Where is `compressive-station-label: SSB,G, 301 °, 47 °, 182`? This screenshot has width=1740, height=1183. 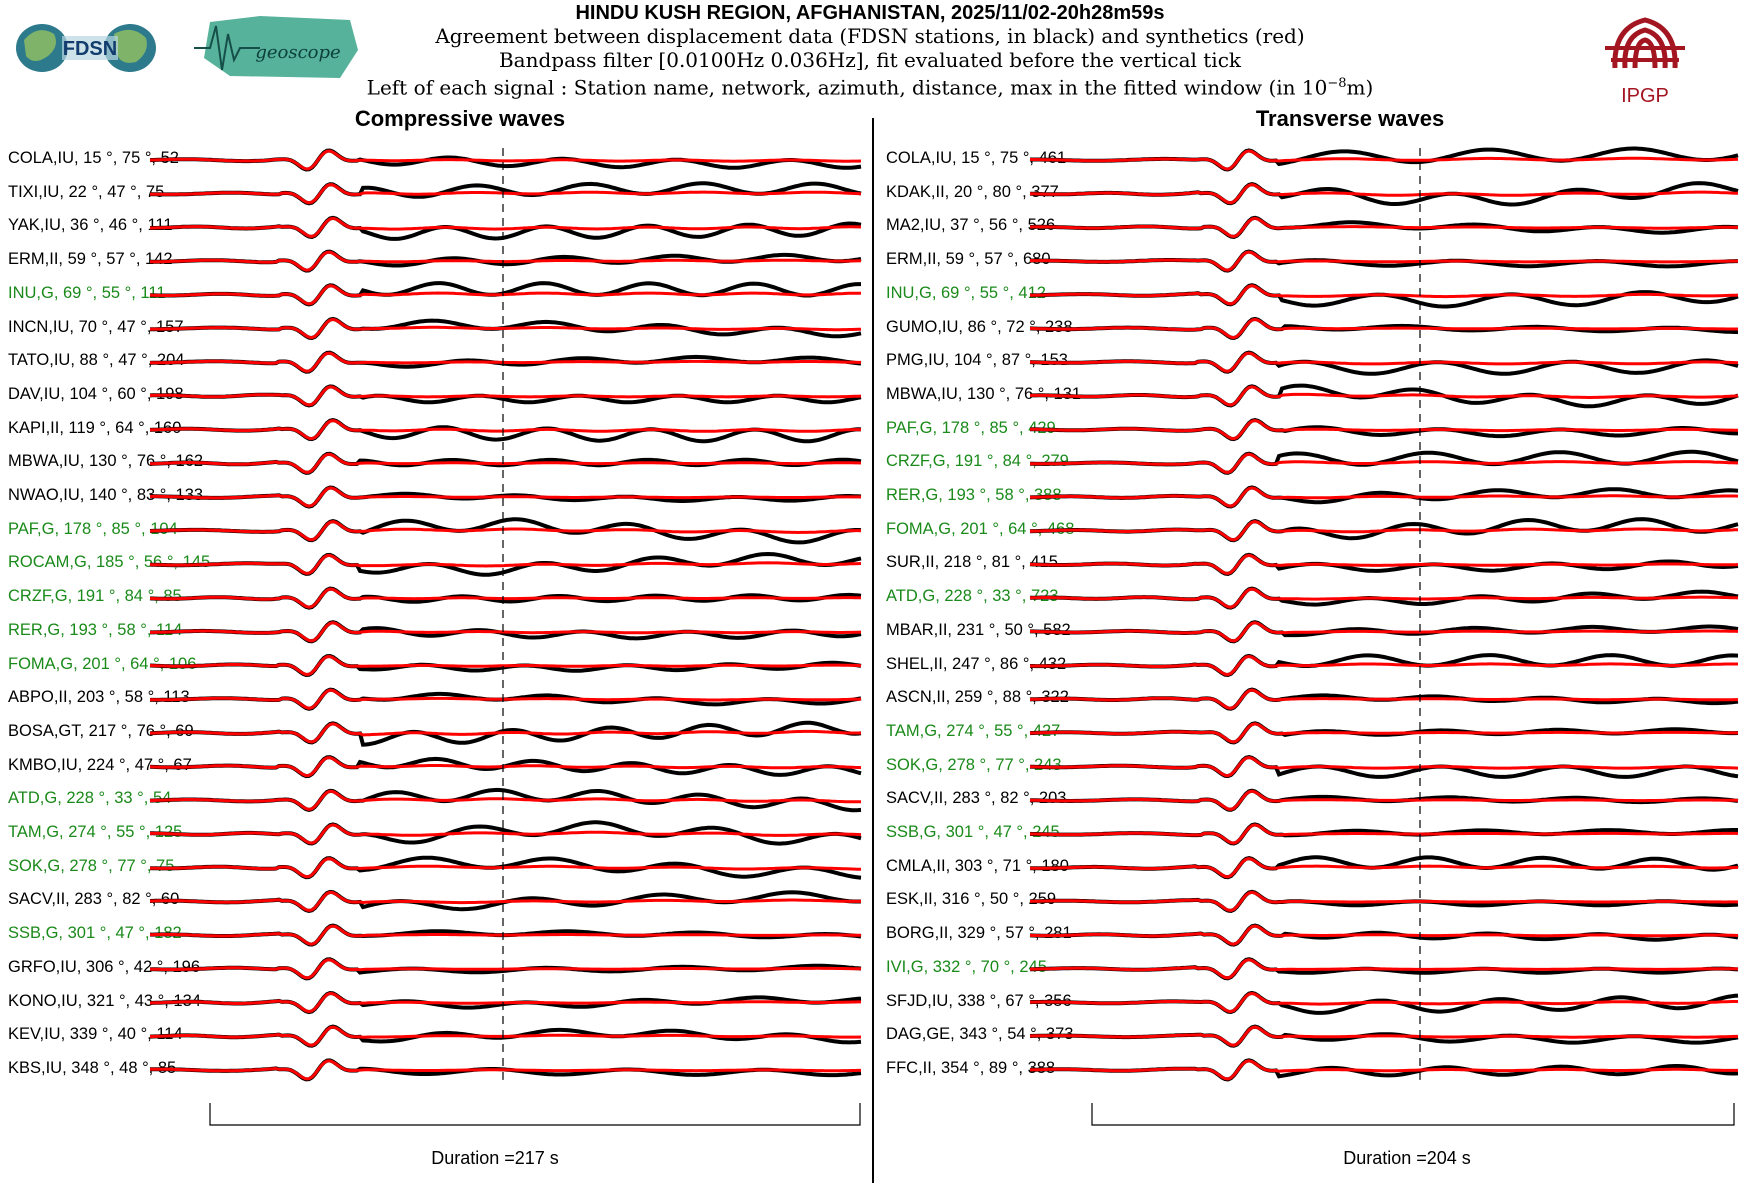
compressive-station-label: SSB,G, 301 °, 47 °, 182 is located at coordinates (95, 933).